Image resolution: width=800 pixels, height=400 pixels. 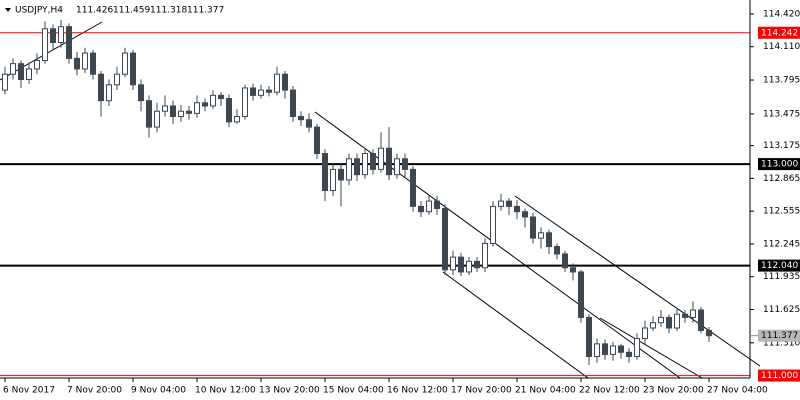 I want to click on header-close: 111.377, so click(x=205, y=11).